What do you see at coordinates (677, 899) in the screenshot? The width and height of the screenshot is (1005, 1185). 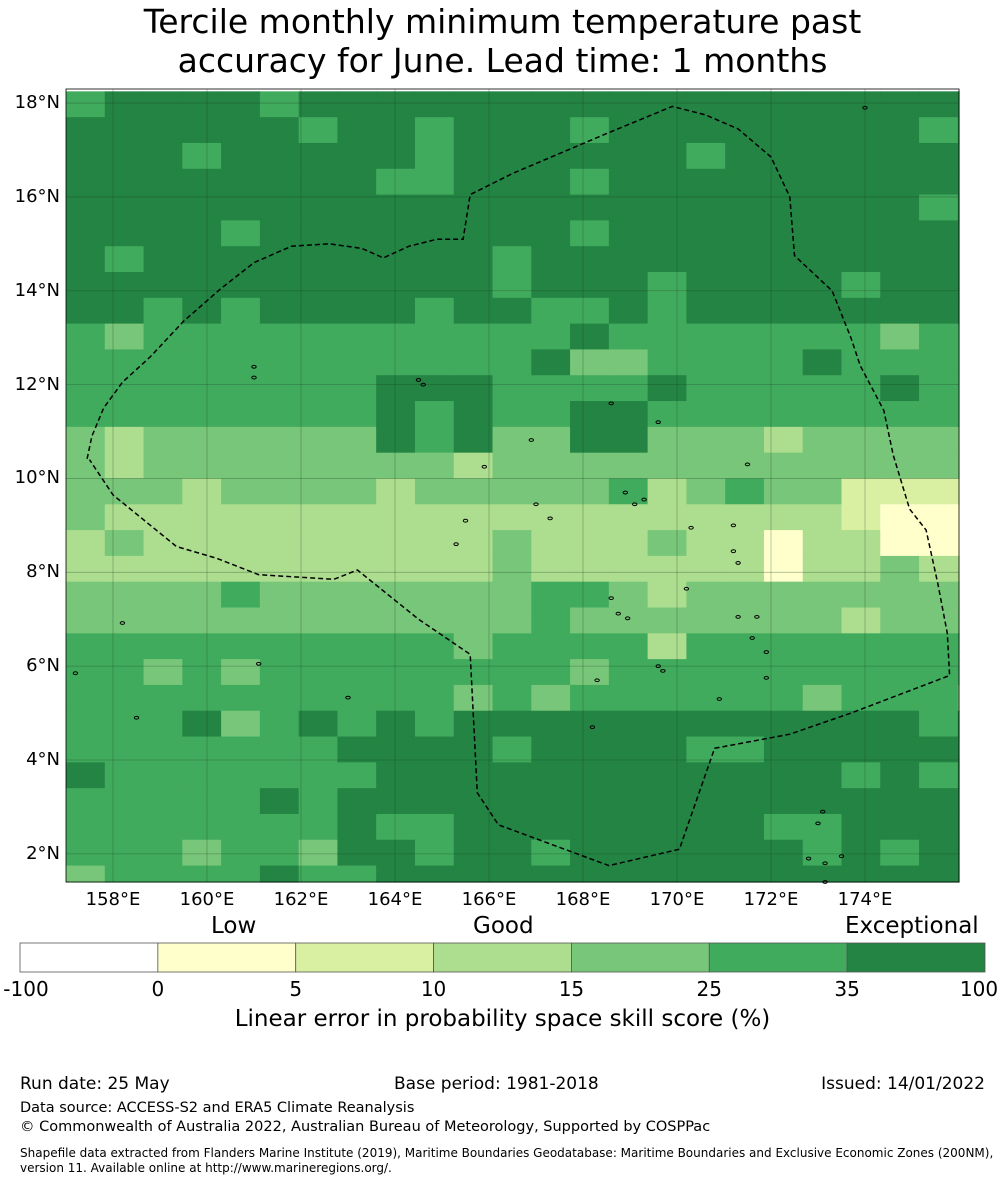 I see `longitude-tick-label: 170°E` at bounding box center [677, 899].